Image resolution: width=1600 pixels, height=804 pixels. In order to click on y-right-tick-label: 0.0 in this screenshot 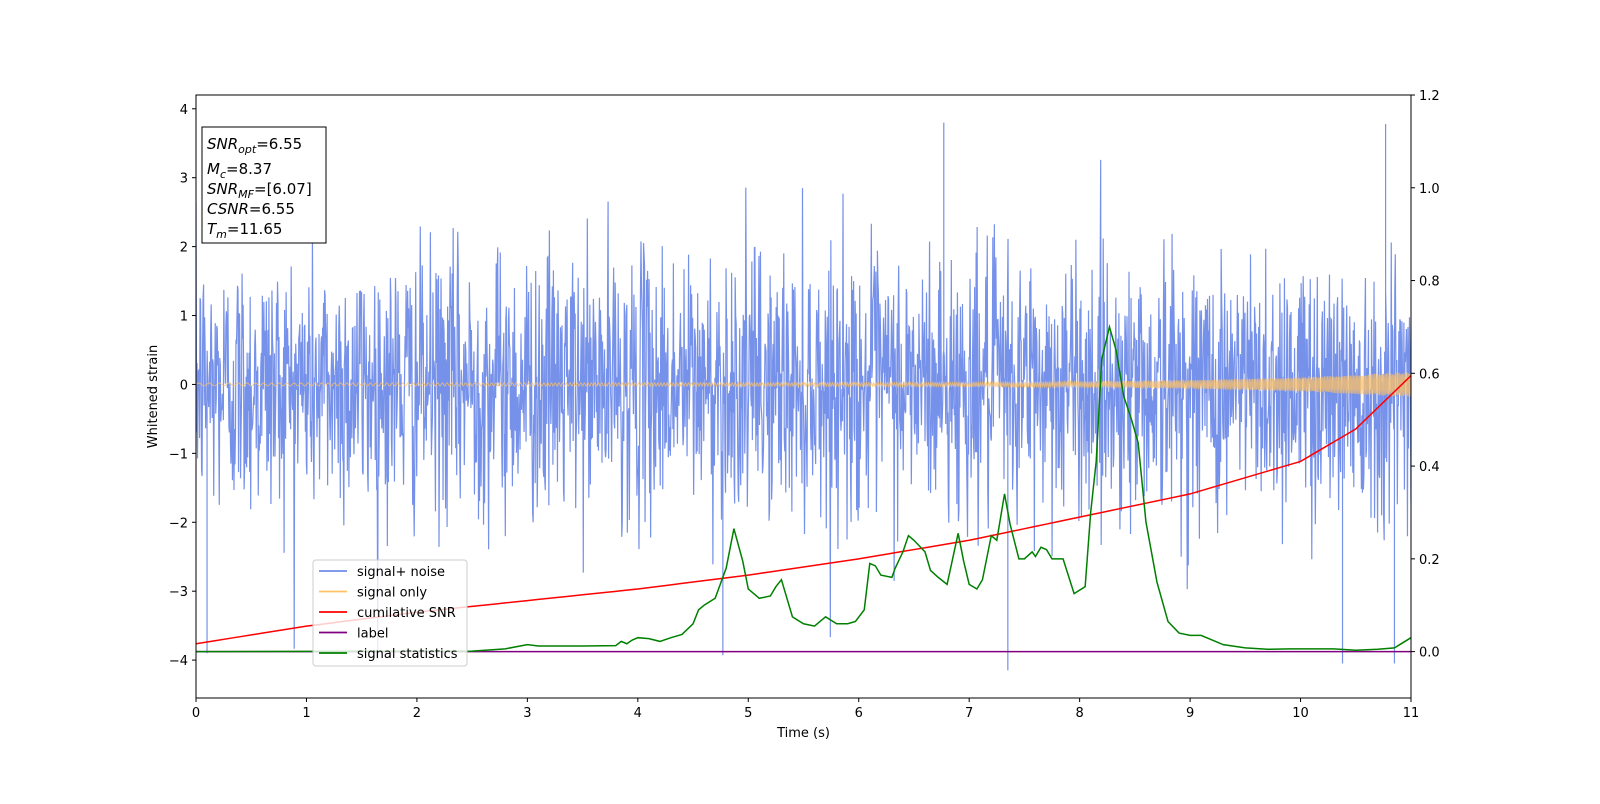, I will do `click(1429, 653)`.